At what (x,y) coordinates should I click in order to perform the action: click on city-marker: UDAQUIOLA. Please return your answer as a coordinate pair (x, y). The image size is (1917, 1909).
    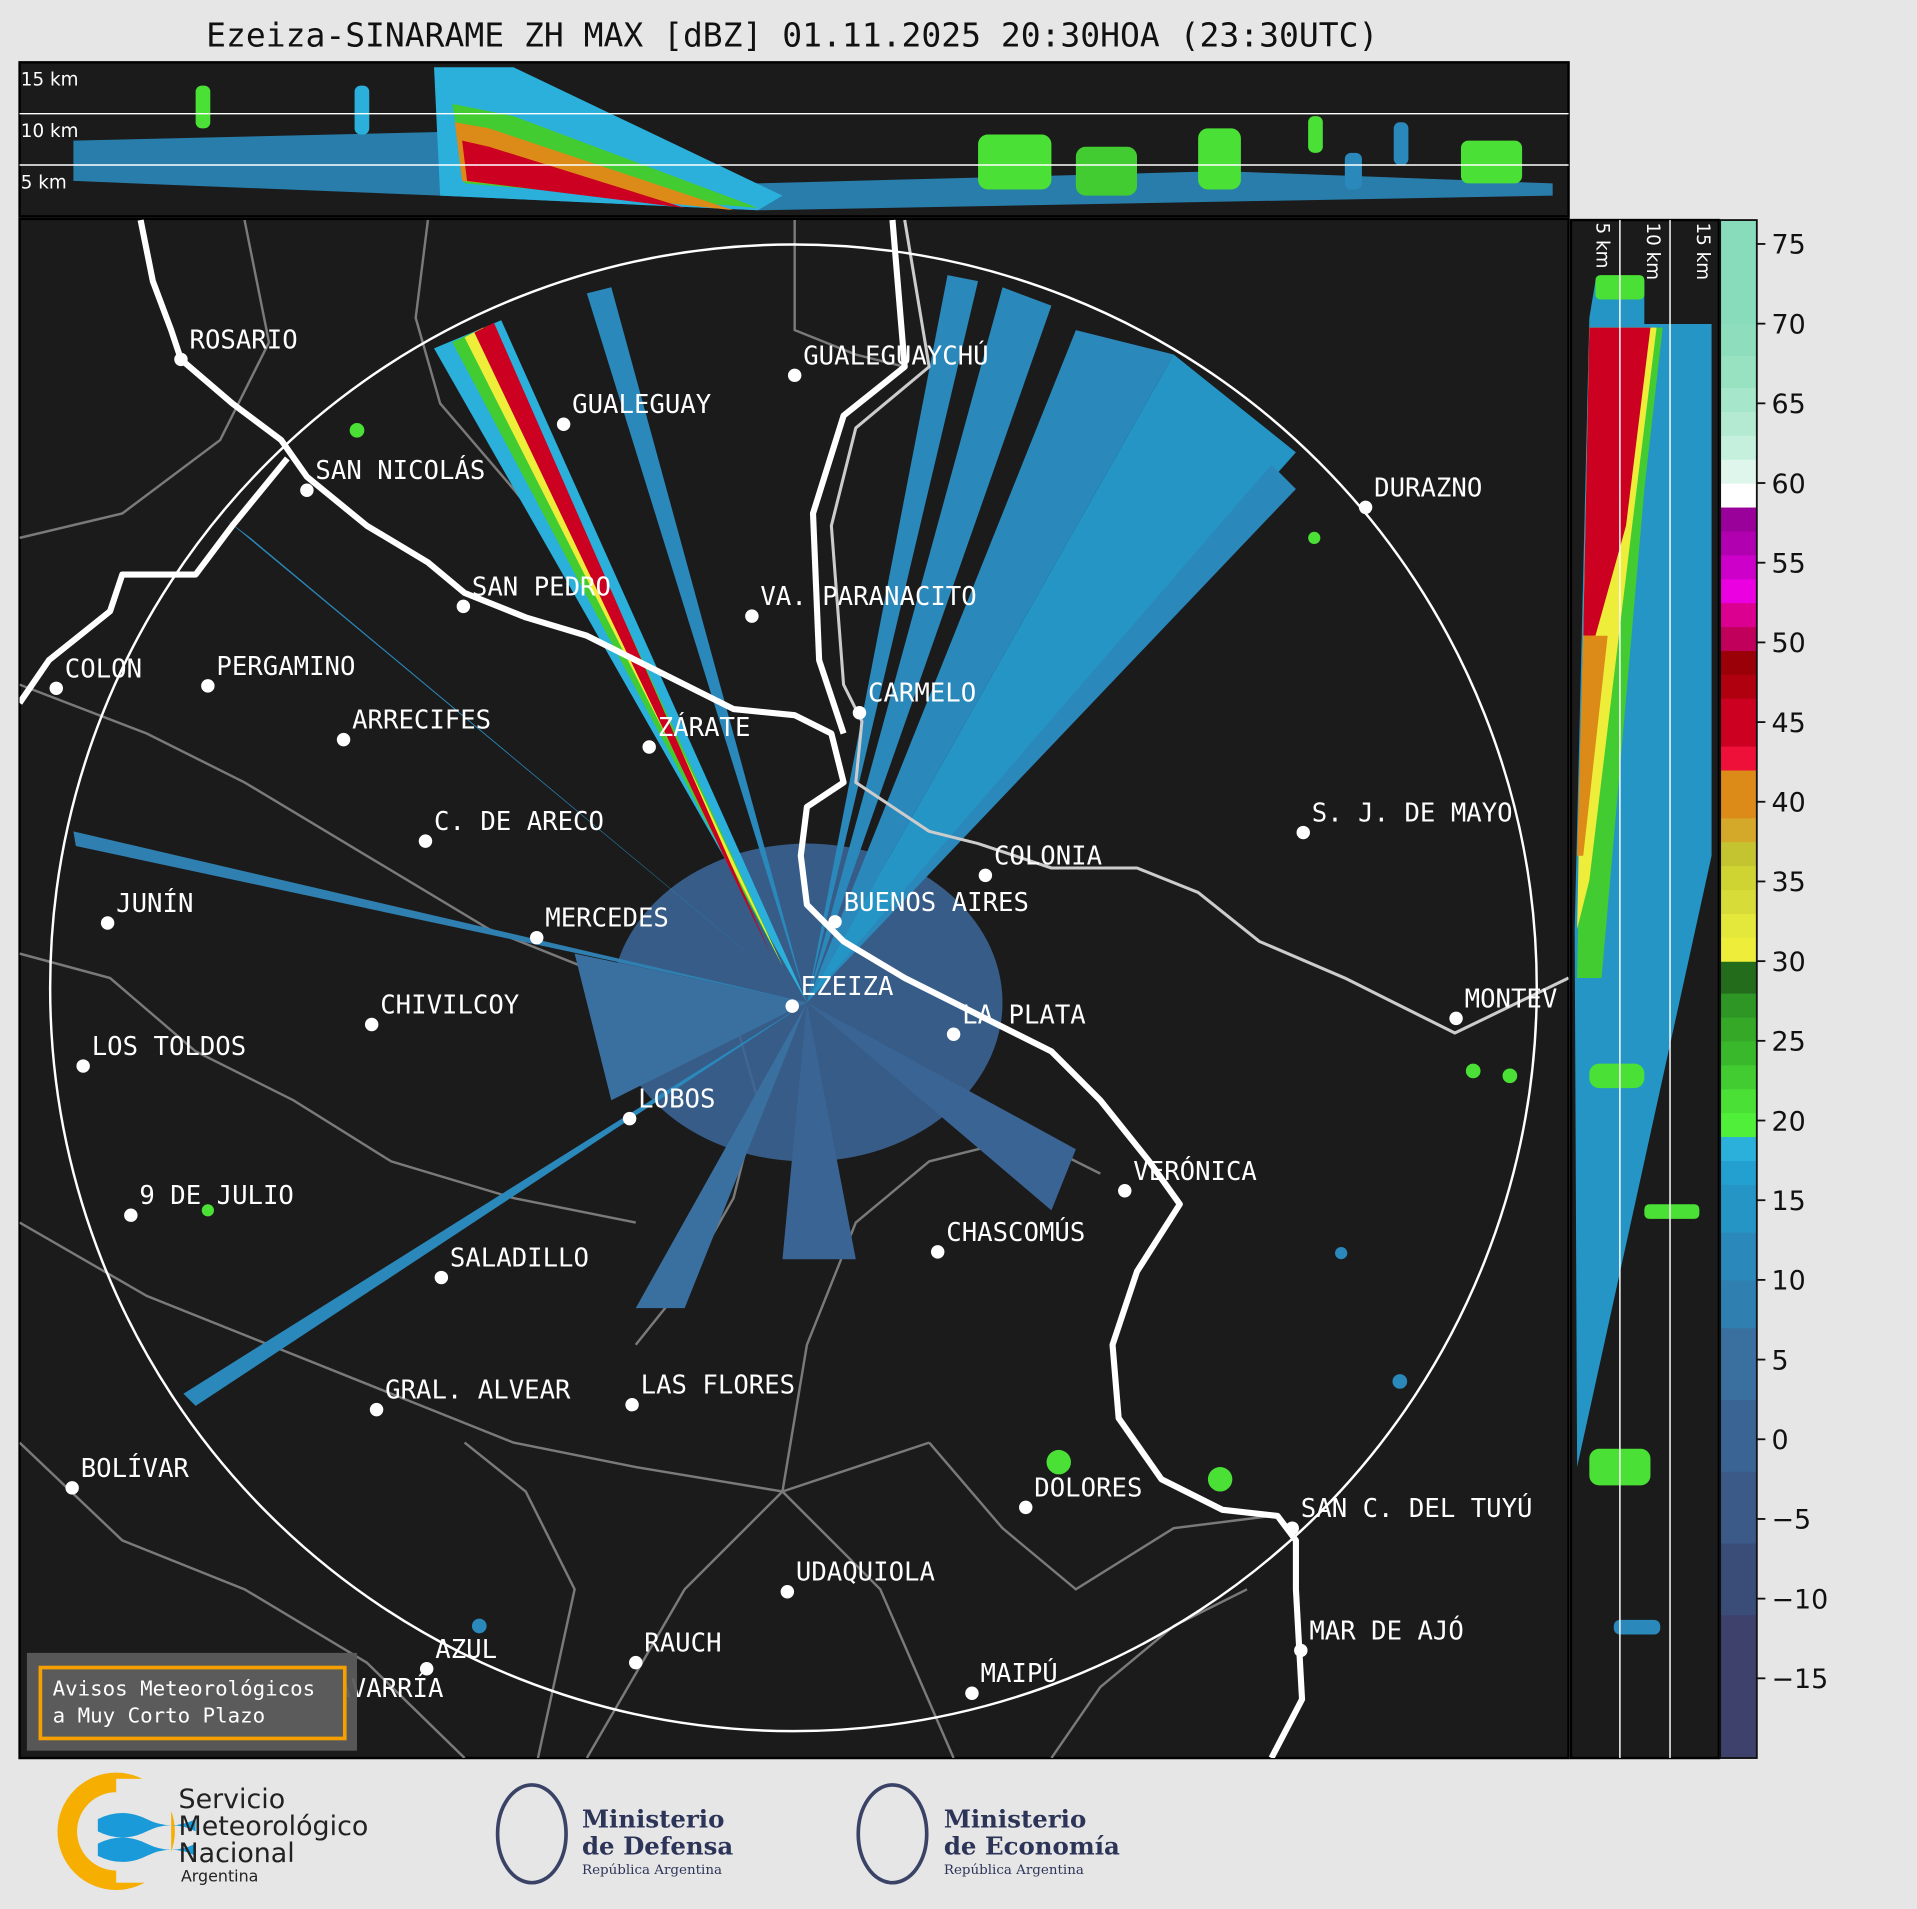
    Looking at the image, I should click on (857, 1578).